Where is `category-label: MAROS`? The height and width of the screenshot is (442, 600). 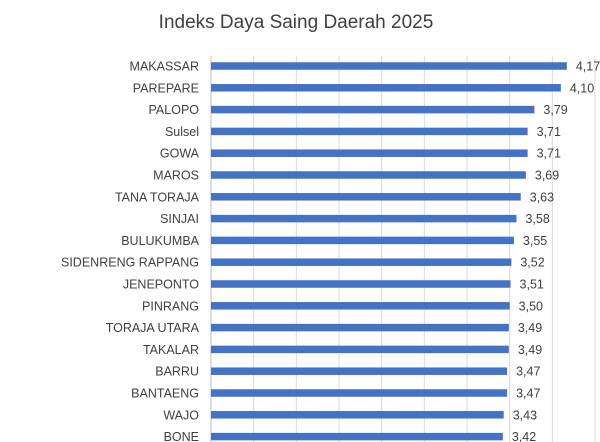 category-label: MAROS is located at coordinates (176, 176).